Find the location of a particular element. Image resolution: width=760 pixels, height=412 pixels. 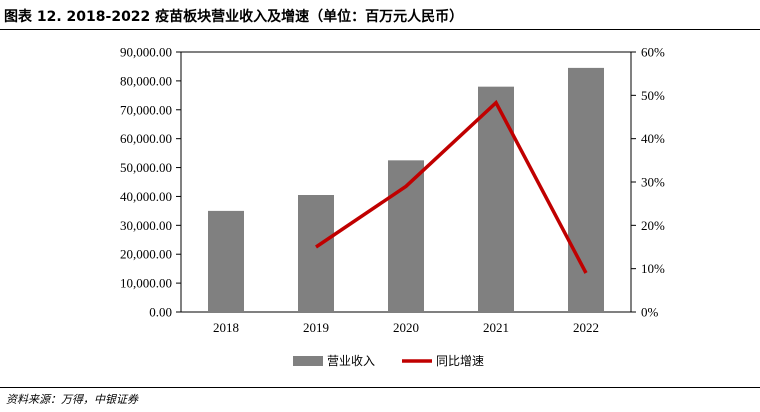

left-axis-tick-label: 40,000.00 is located at coordinates (146, 196).